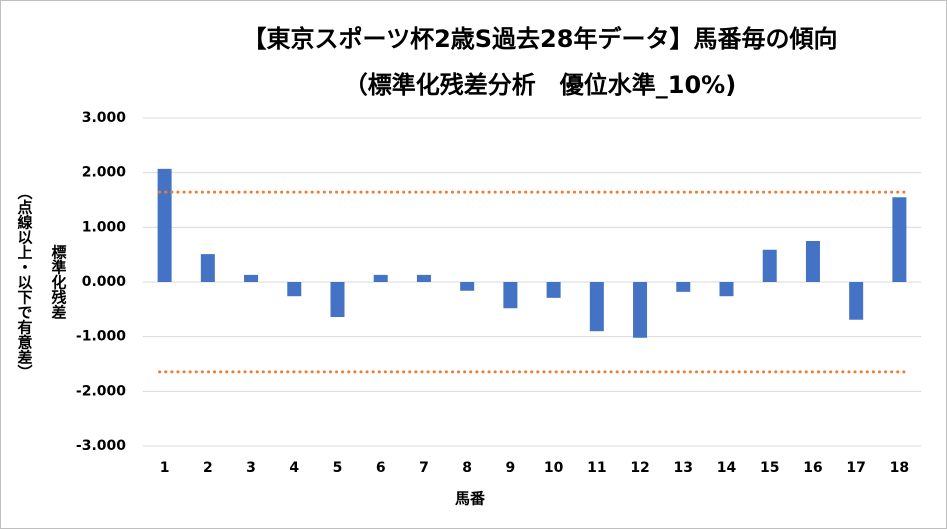  I want to click on chart-title: 【東京スポーツ杯2歳S過去28年データ】馬番毎の傾向, so click(540, 39).